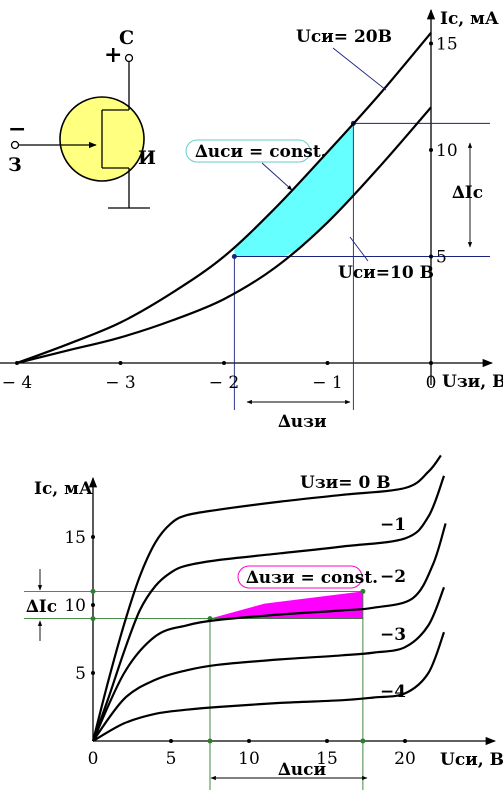 This screenshot has height=803, width=503. I want to click on delta-usi-label: ∆uси, so click(302, 770).